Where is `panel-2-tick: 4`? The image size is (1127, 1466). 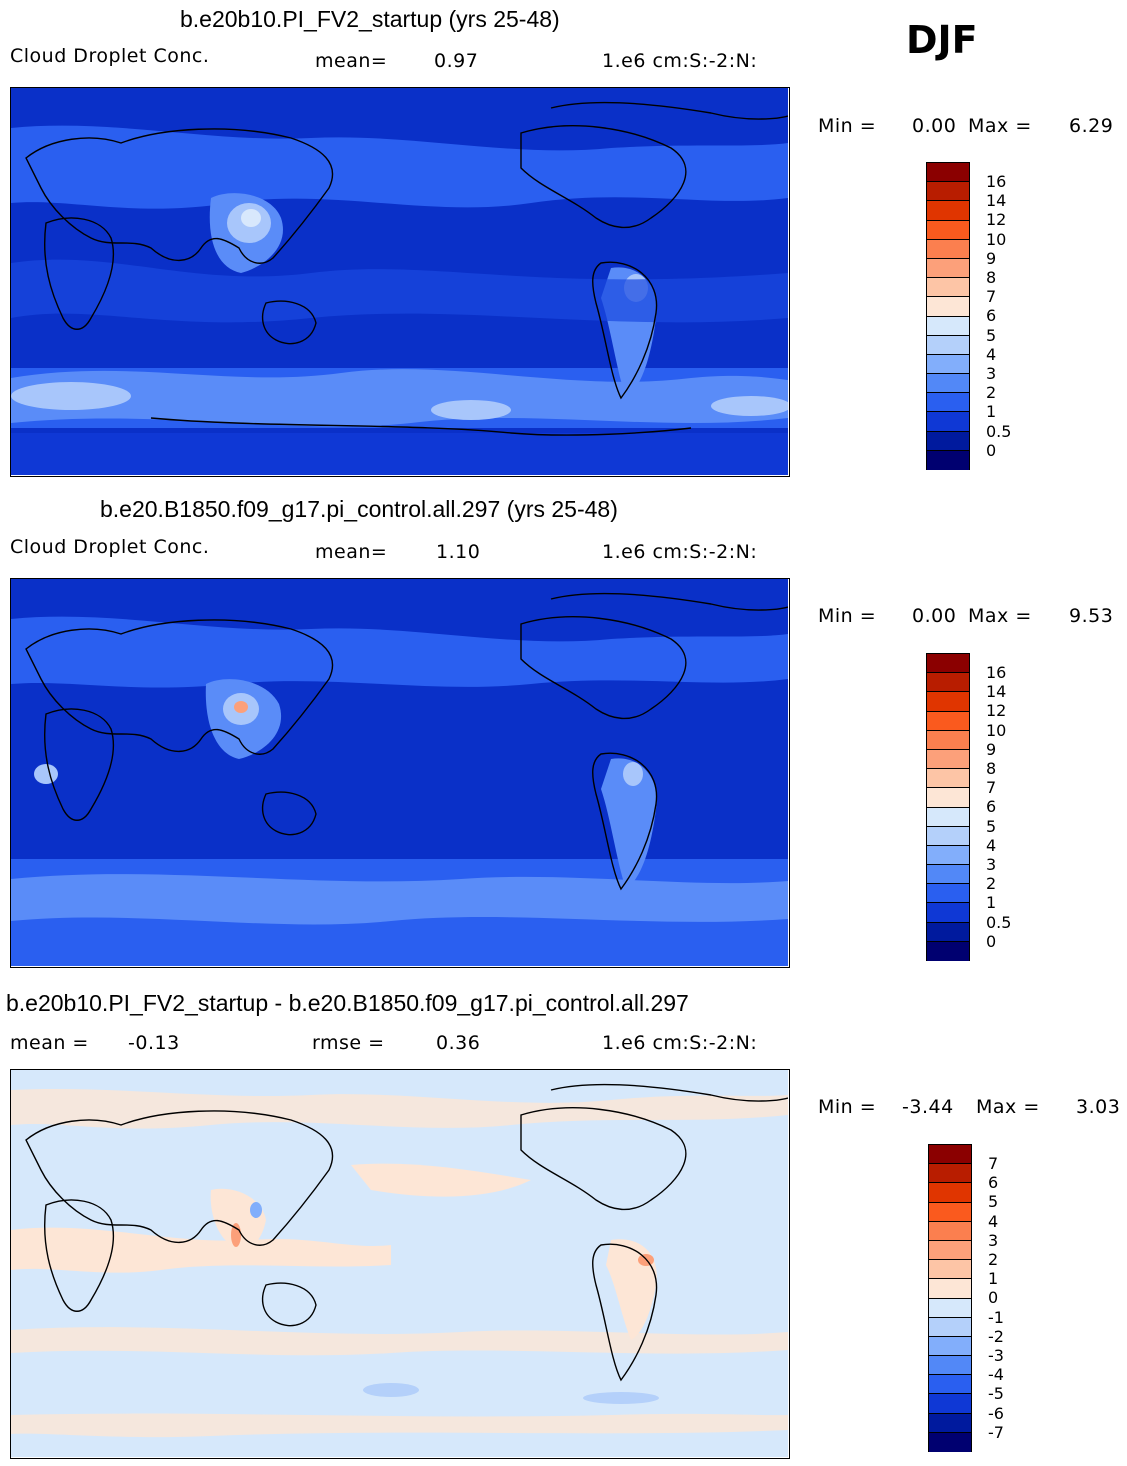
panel-2-tick: 4 is located at coordinates (991, 845).